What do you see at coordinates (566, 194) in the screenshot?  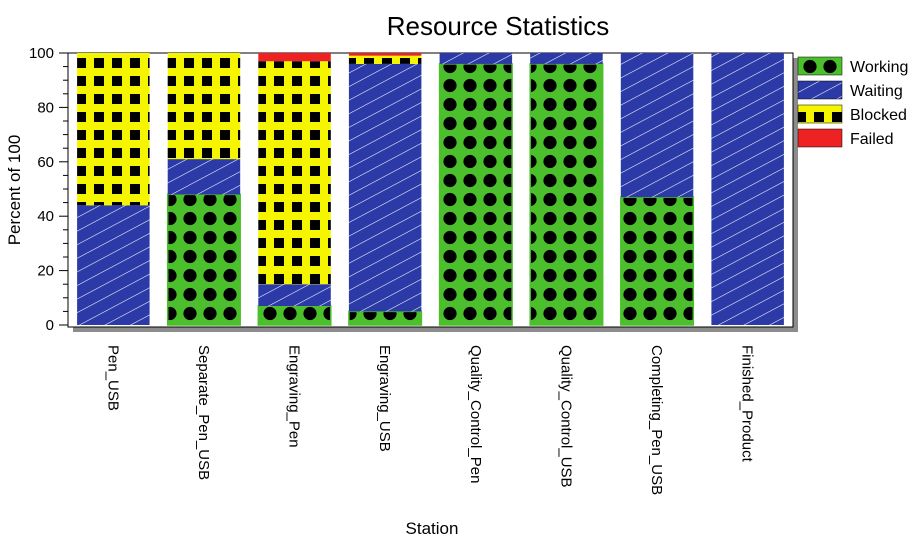 I see `bar-quality-control-usb-working` at bounding box center [566, 194].